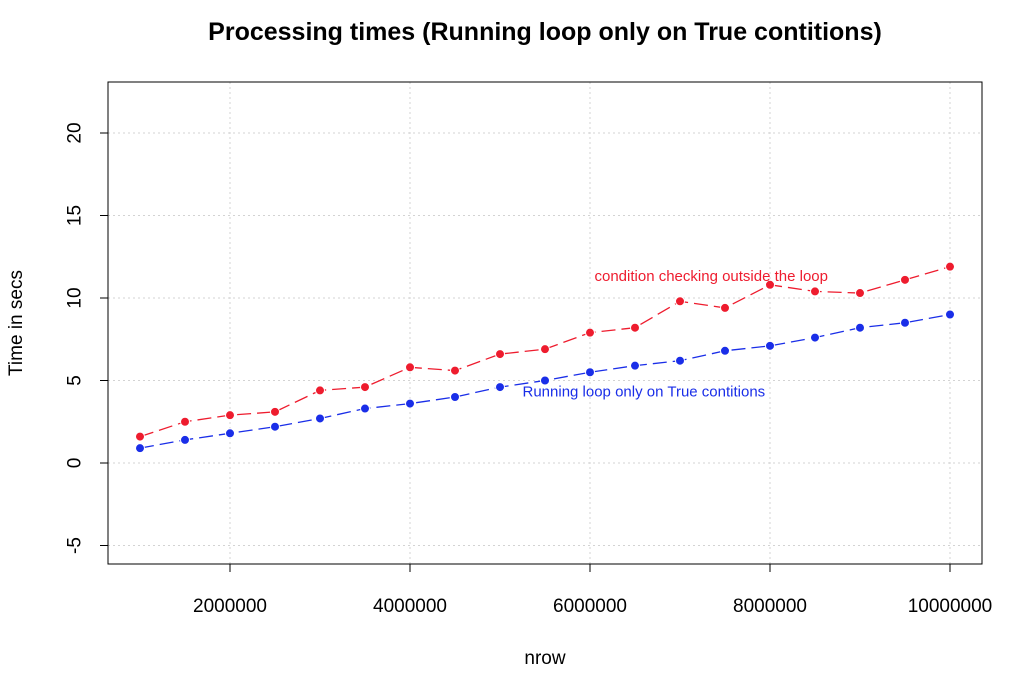 This screenshot has width=1024, height=693. I want to click on x-tick-label: 6000000, so click(590, 606).